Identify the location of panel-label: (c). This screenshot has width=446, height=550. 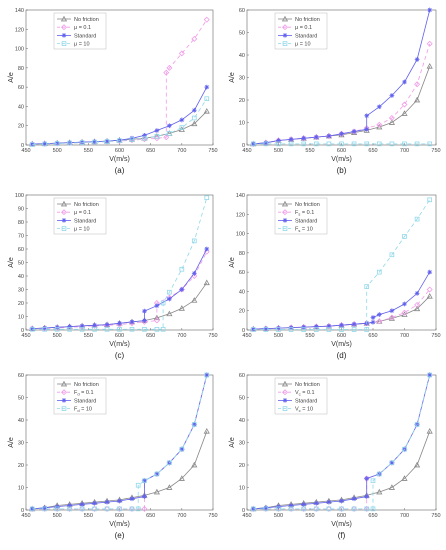
(120, 355).